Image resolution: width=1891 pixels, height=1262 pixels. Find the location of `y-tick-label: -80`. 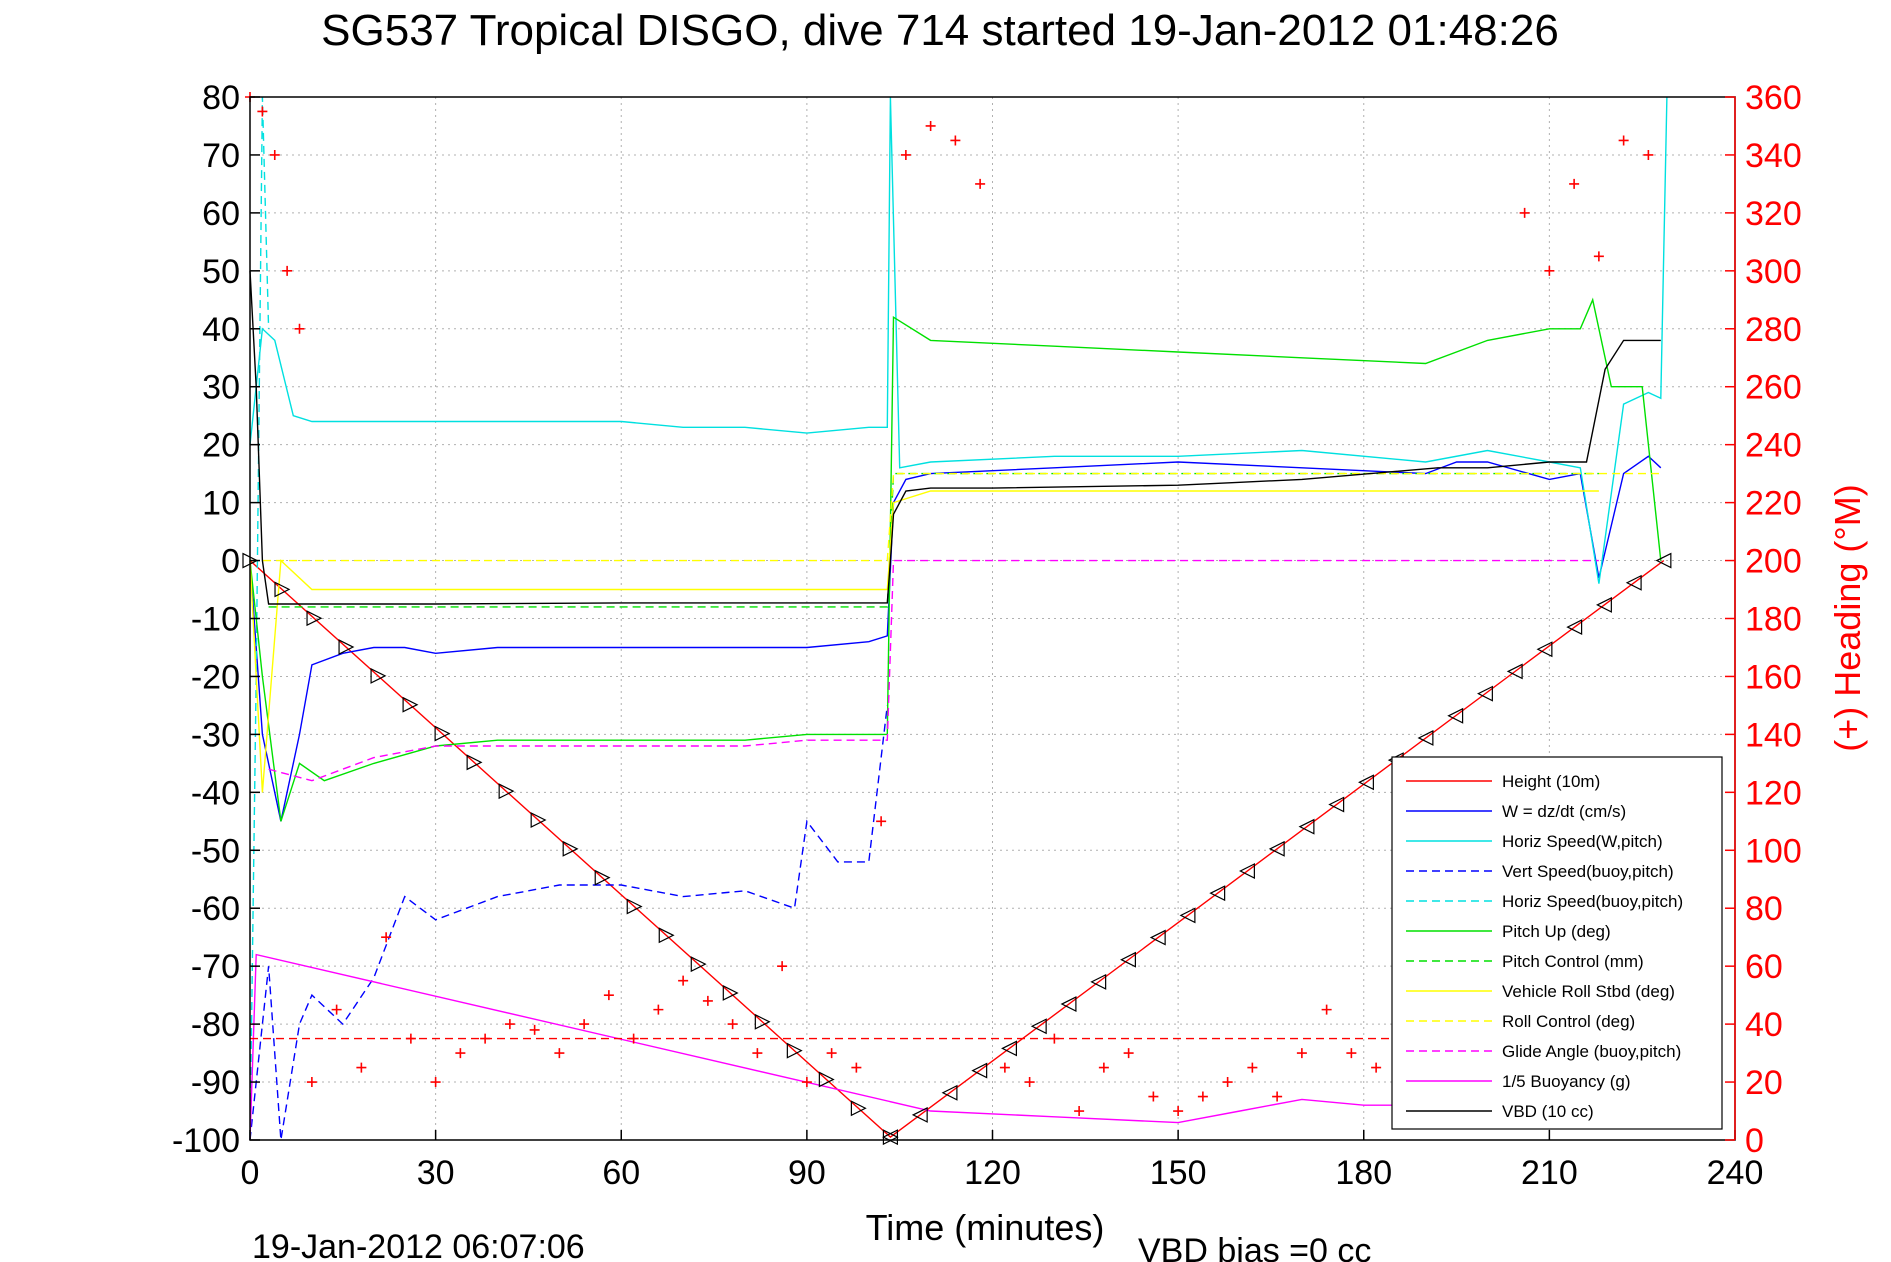

y-tick-label: -80 is located at coordinates (215, 1025).